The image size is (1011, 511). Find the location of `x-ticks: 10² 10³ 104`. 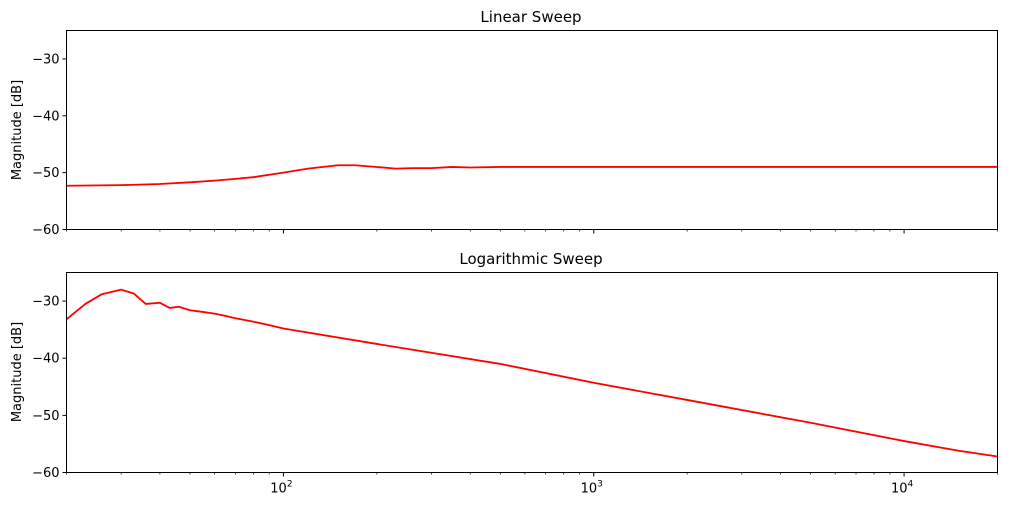

x-ticks: 10² 10³ 104 is located at coordinates (532, 484).